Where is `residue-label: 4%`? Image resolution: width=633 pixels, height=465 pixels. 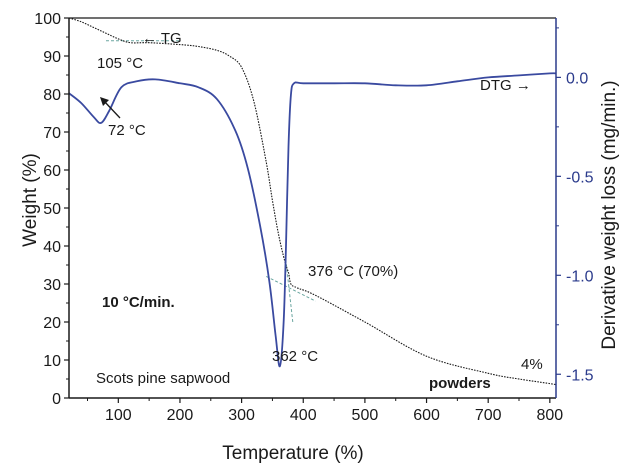 residue-label: 4% is located at coordinates (532, 364).